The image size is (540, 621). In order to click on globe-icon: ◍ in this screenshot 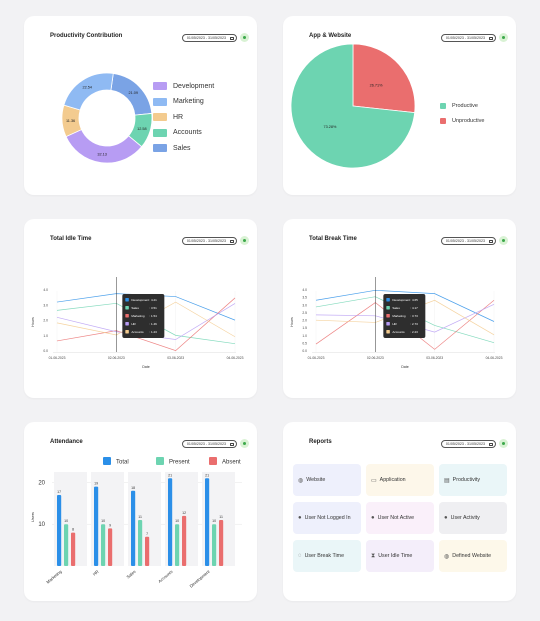, I will do `click(301, 480)`.